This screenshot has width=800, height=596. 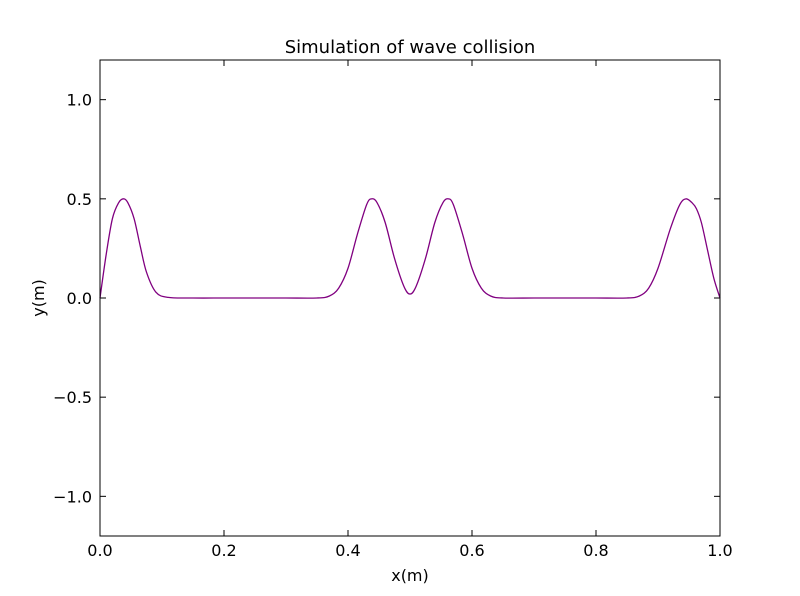 What do you see at coordinates (72, 397) in the screenshot?
I see `y-tick-label: −0.5` at bounding box center [72, 397].